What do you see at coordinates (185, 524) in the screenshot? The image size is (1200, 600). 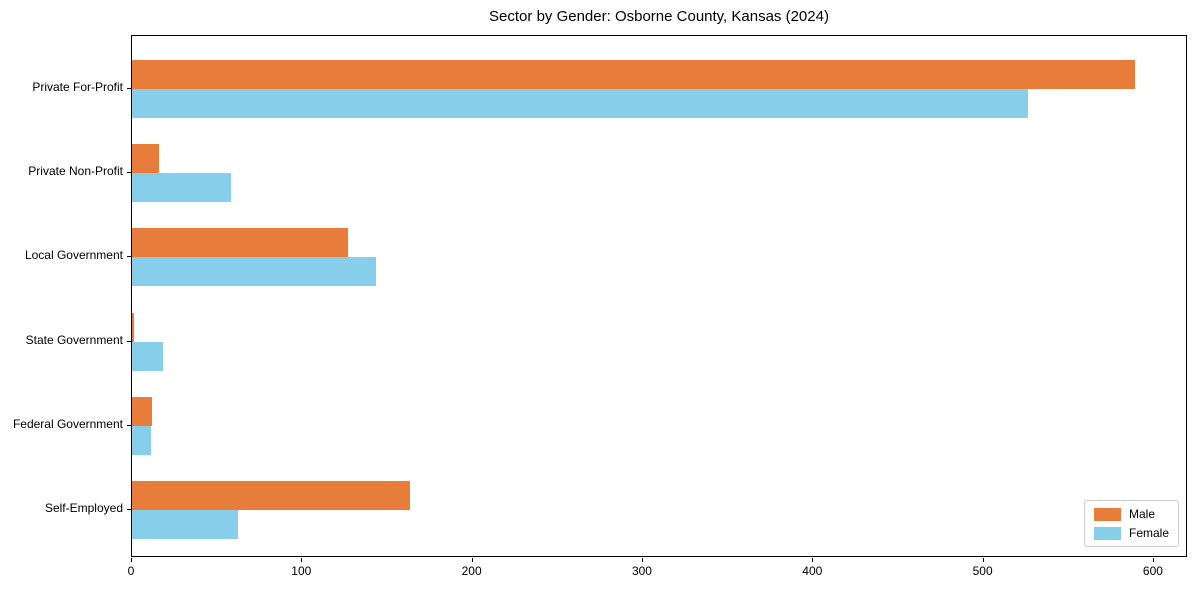 I see `bar-female-self-employed` at bounding box center [185, 524].